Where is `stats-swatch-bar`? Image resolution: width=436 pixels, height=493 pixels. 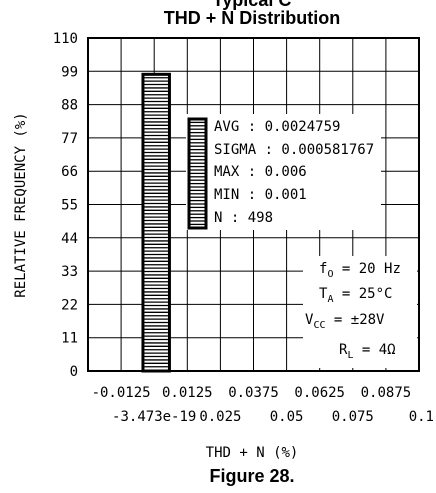 stats-swatch-bar is located at coordinates (197, 173).